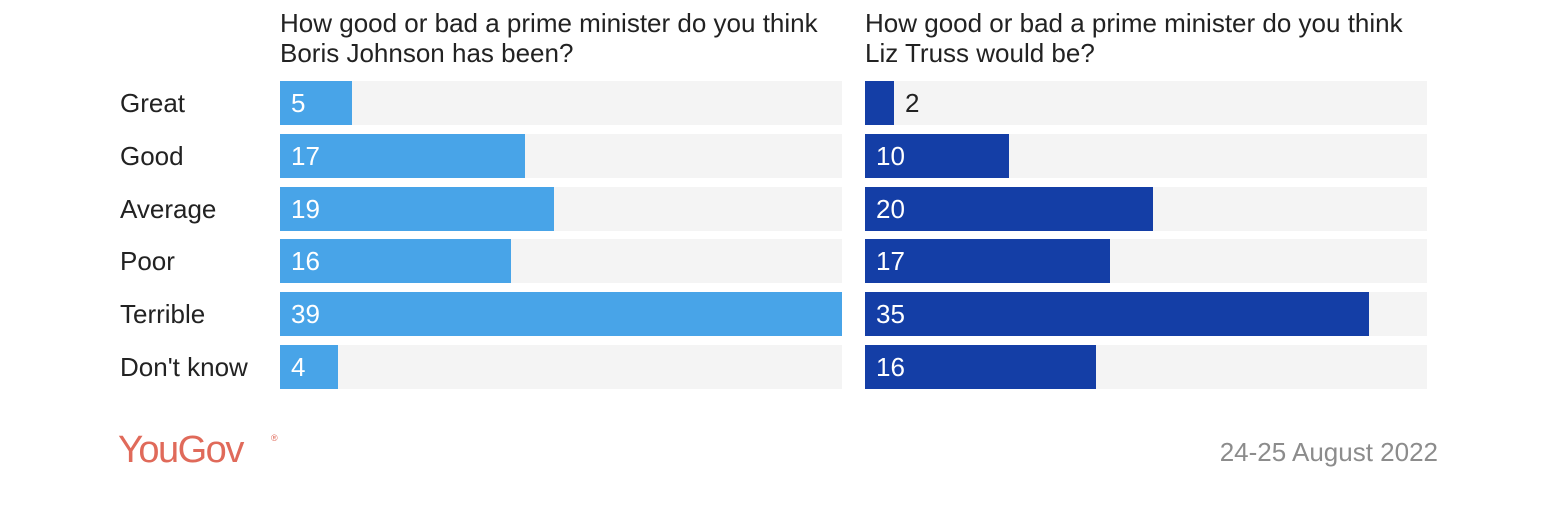 The image size is (1552, 520). Describe the element at coordinates (890, 156) in the screenshot. I see `bar-value-label: 10` at that location.